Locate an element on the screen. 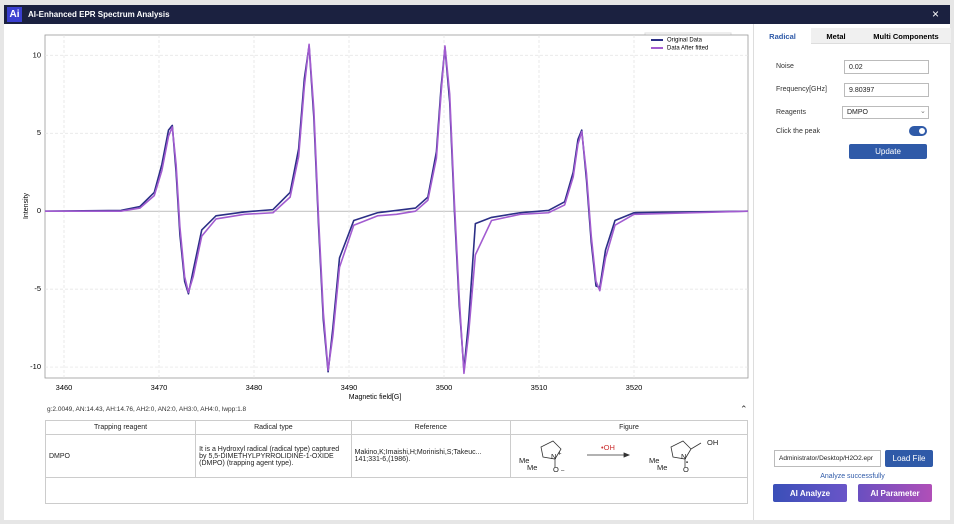 This screenshot has width=954, height=524. dropdown-arrow: ⌄ is located at coordinates (923, 111).